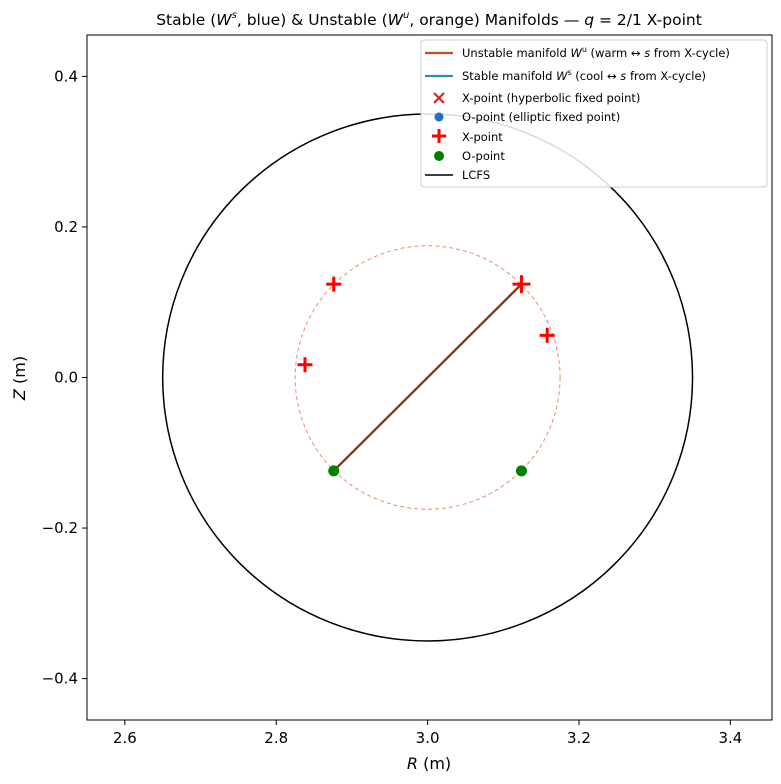 The width and height of the screenshot is (781, 784). Describe the element at coordinates (439, 156) in the screenshot. I see `legend-opoint-swatch` at that location.